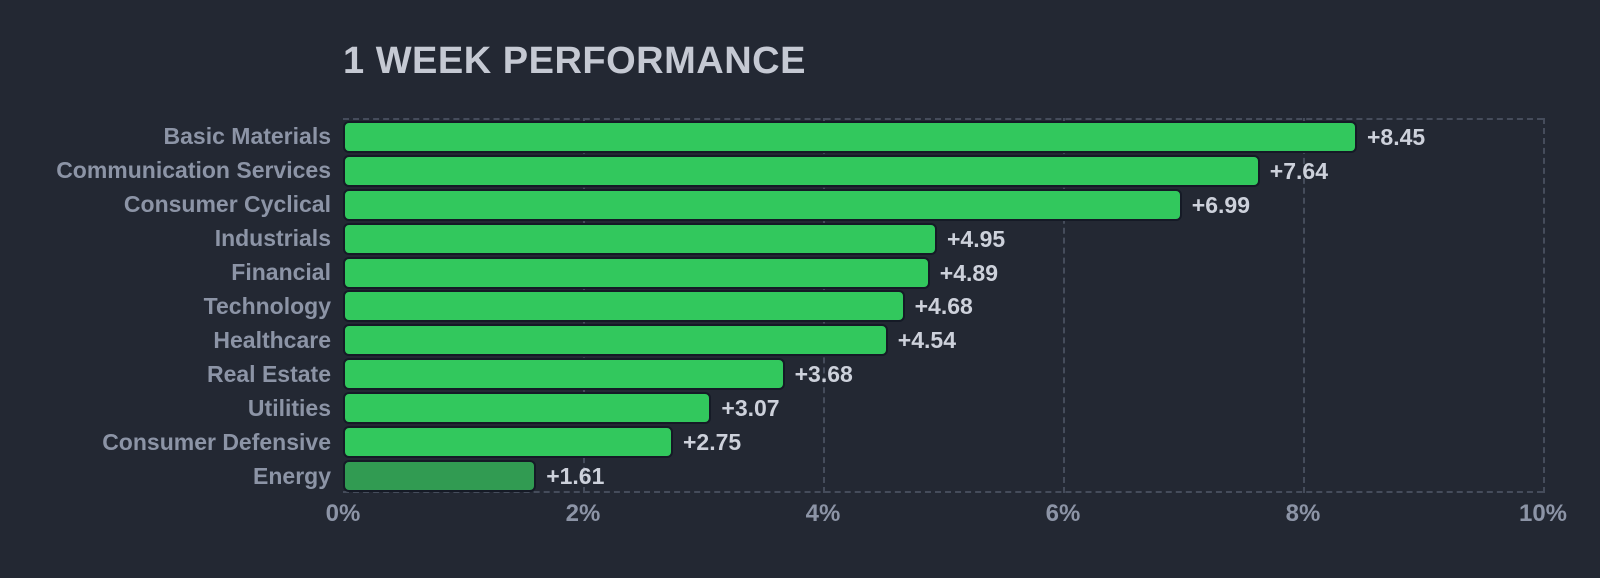 This screenshot has width=1600, height=578. Describe the element at coordinates (281, 272) in the screenshot. I see `category-label: Financial` at that location.